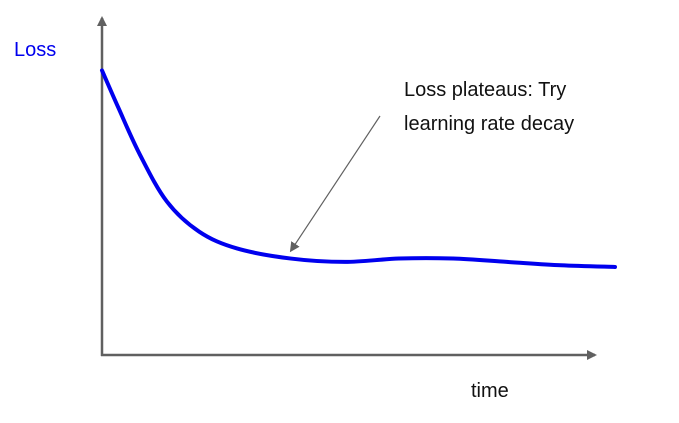  What do you see at coordinates (490, 391) in the screenshot?
I see `x-axis-label: time` at bounding box center [490, 391].